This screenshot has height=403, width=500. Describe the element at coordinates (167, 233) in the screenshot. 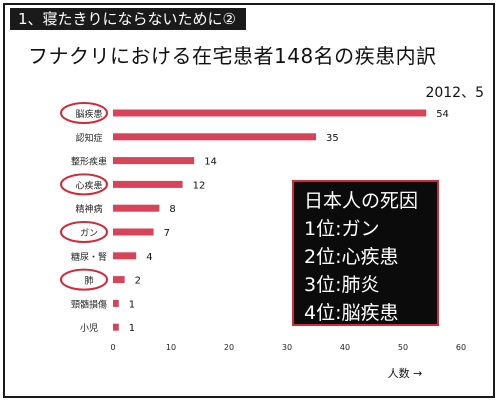

I see `value-label: 7` at that location.